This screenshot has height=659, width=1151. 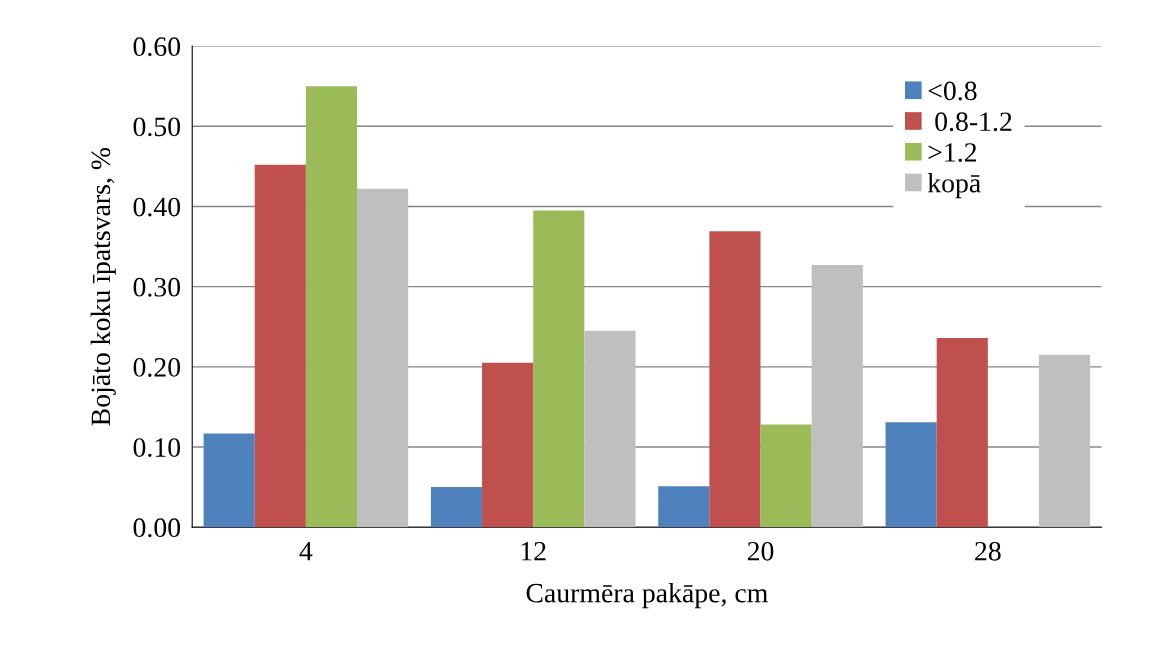 What do you see at coordinates (306, 551) in the screenshot?
I see `x-tick-label: 4` at bounding box center [306, 551].